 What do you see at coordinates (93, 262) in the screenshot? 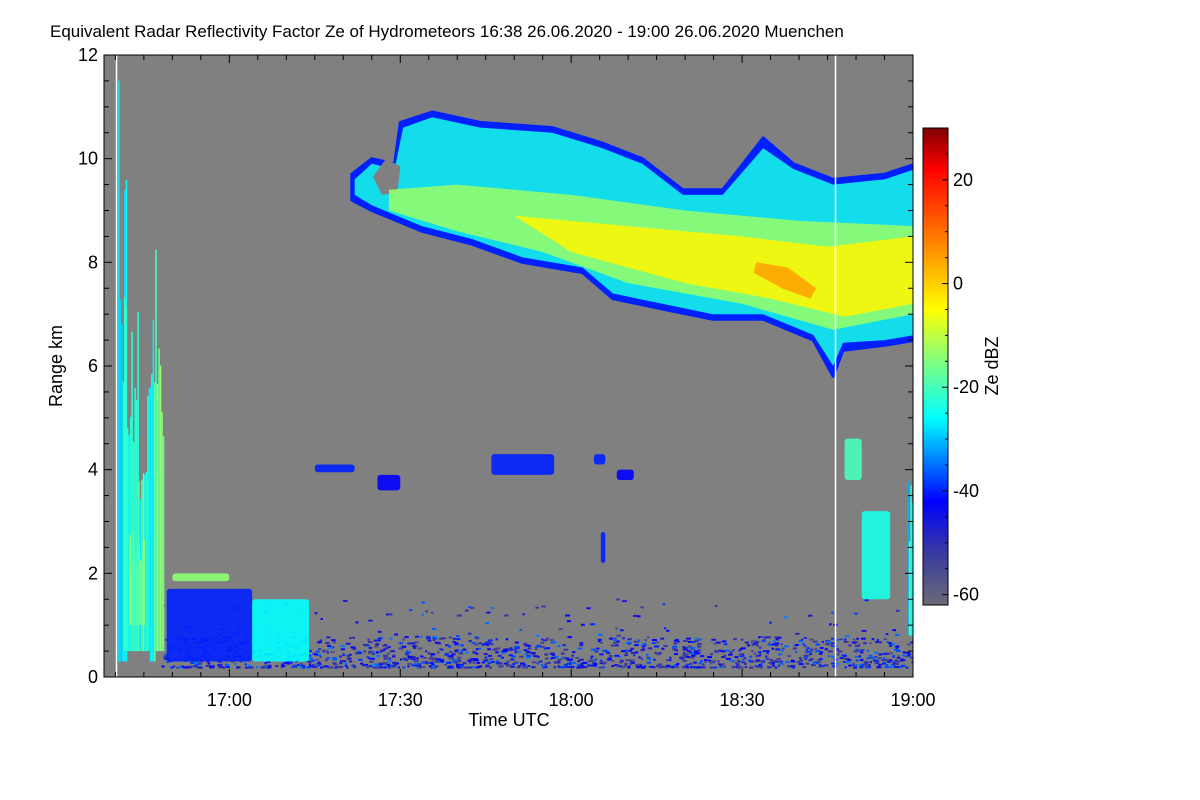
I see `y-tick-label: 8` at bounding box center [93, 262].